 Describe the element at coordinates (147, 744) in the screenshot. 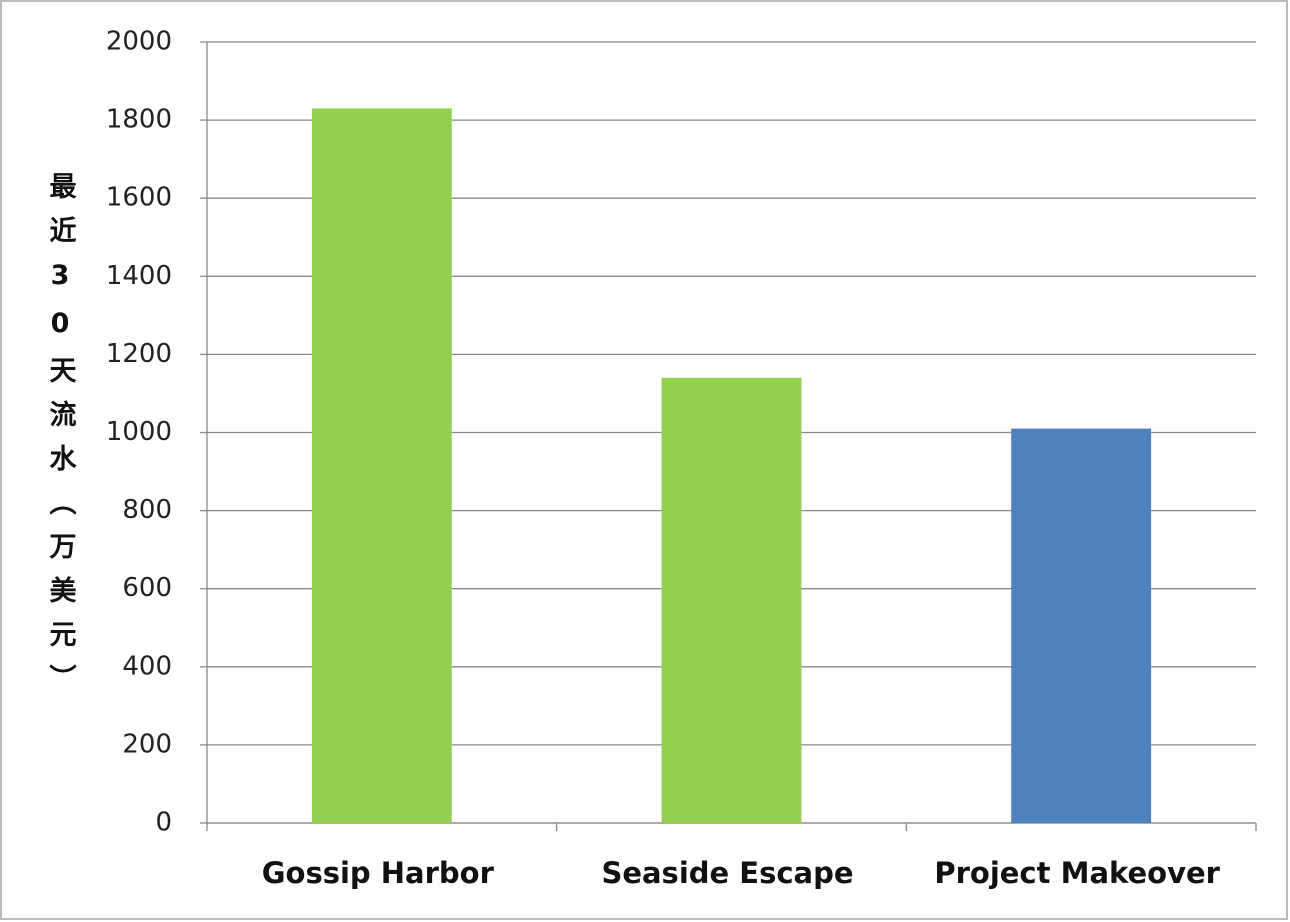

I see `y-tick-label: 200` at that location.